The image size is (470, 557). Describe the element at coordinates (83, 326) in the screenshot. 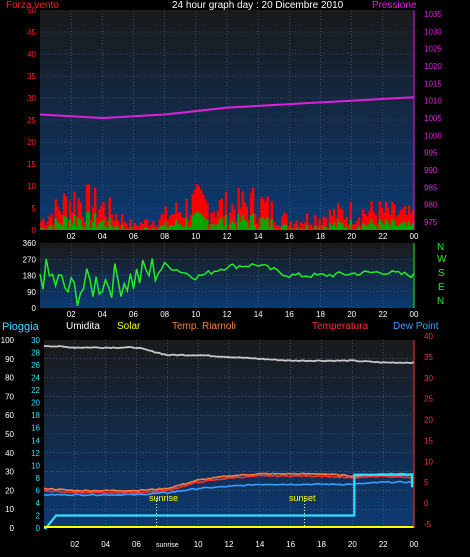

I see `legend-humidity: Umidita` at that location.